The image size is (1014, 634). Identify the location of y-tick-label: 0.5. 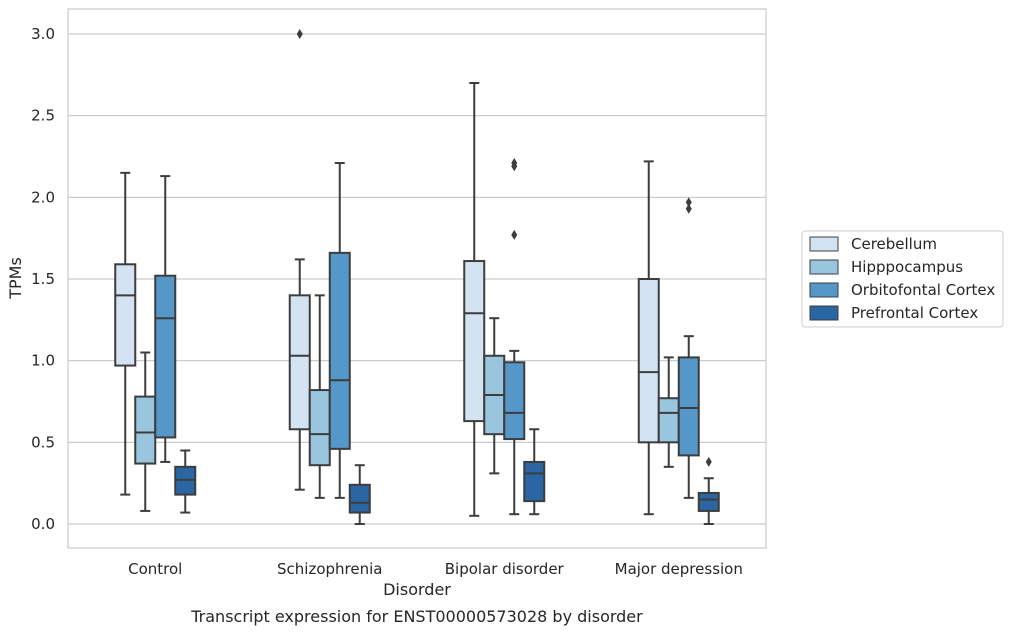
(43, 442).